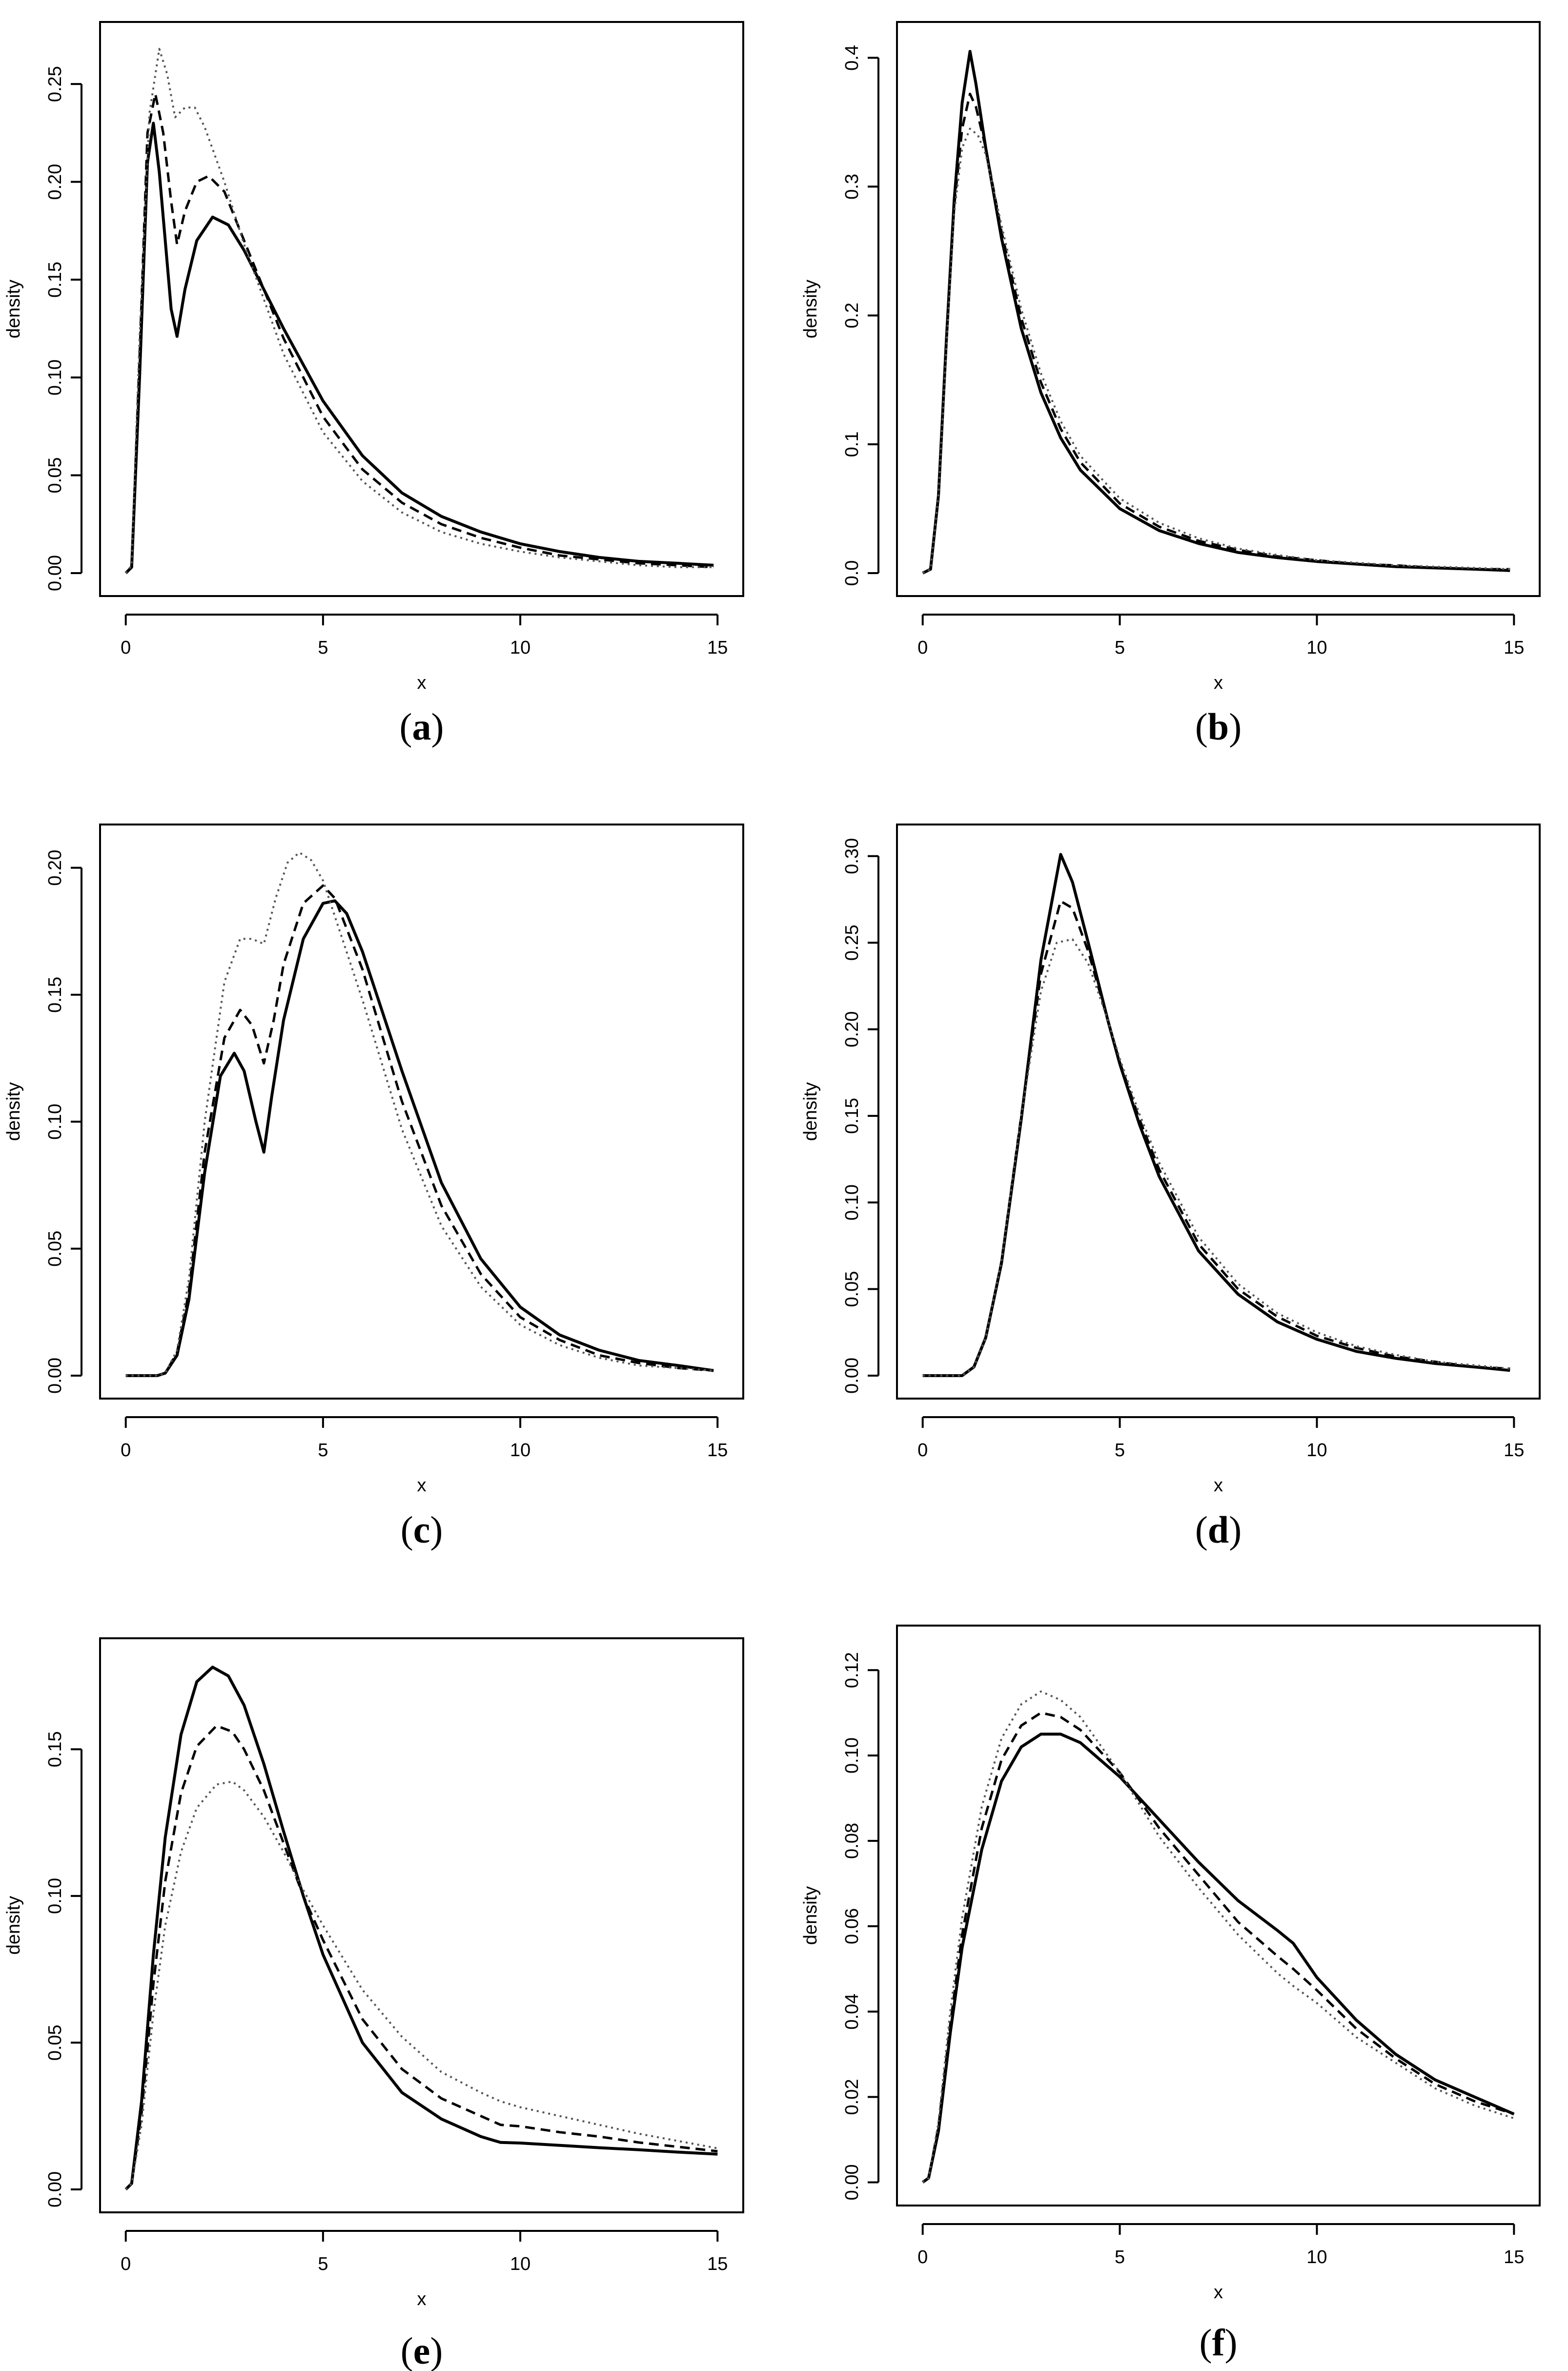 The width and height of the screenshot is (1568, 2371). Describe the element at coordinates (852, 1670) in the screenshot. I see `y-tick-label: 0.12` at that location.